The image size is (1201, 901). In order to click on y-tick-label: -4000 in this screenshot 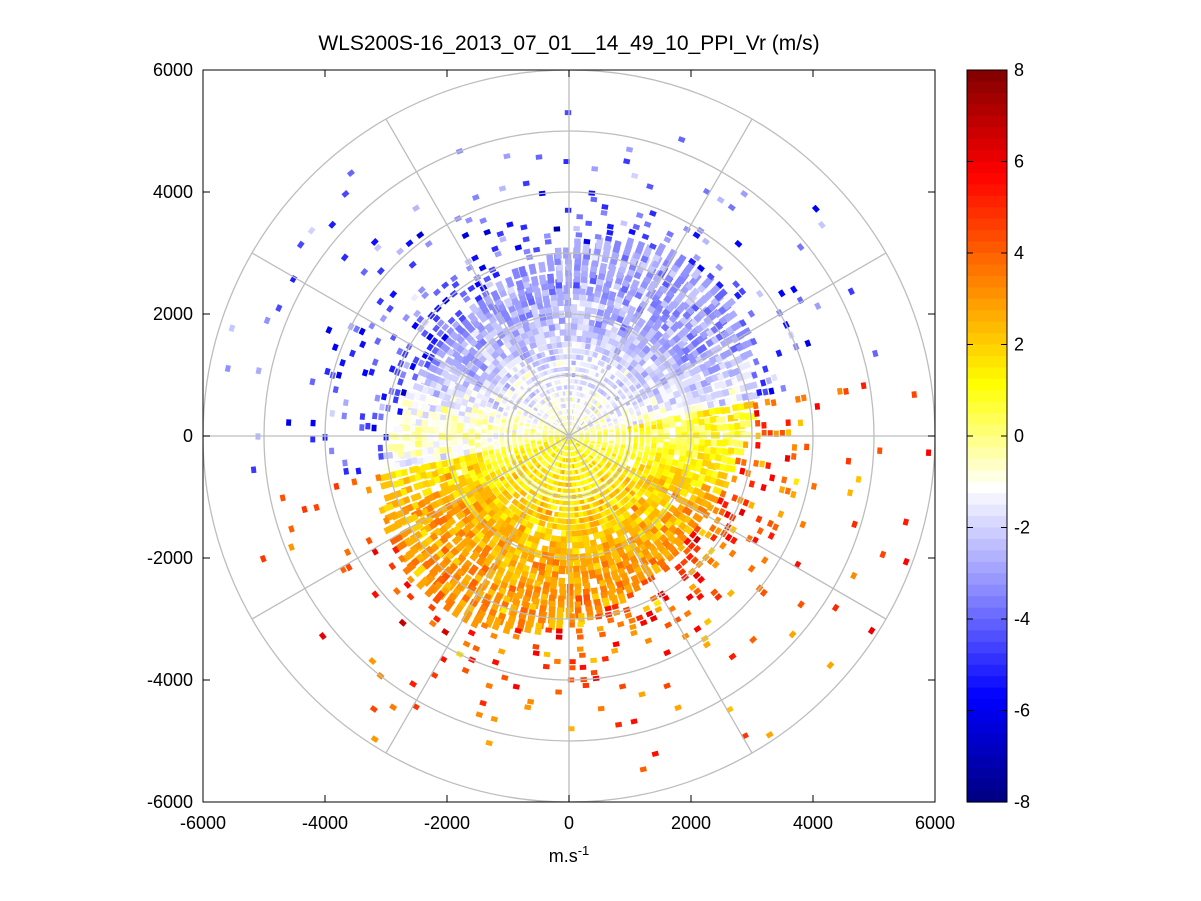, I will do `click(170, 680)`.